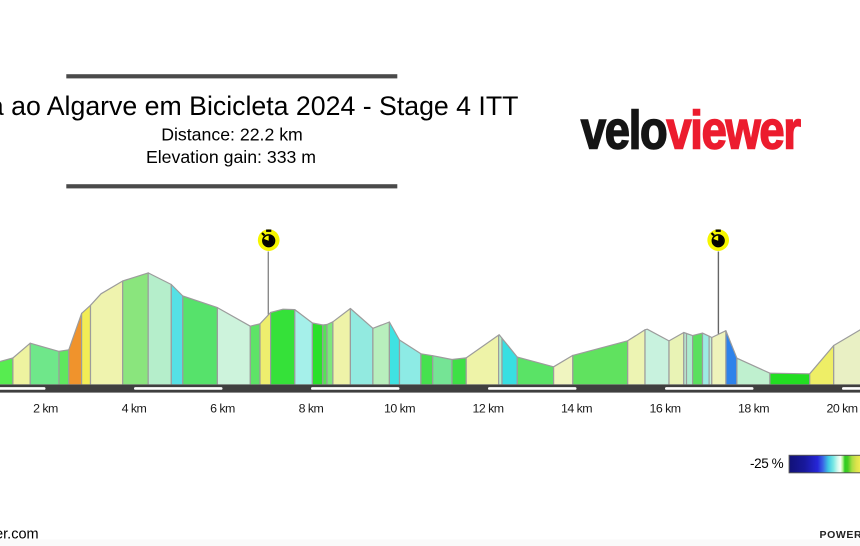 Image resolution: width=860 pixels, height=546 pixels. Describe the element at coordinates (232, 135) in the screenshot. I see `svg-text: Distance: 22.2 km` at that location.